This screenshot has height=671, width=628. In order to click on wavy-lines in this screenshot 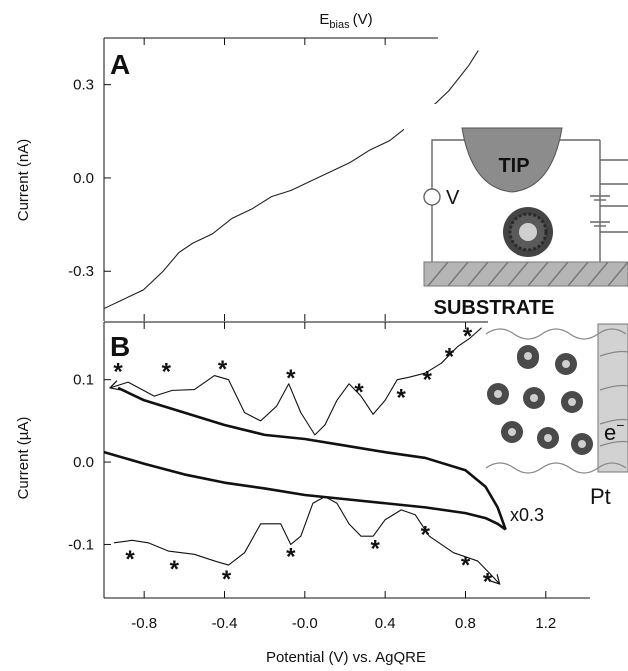, I will do `click(556, 401)`.